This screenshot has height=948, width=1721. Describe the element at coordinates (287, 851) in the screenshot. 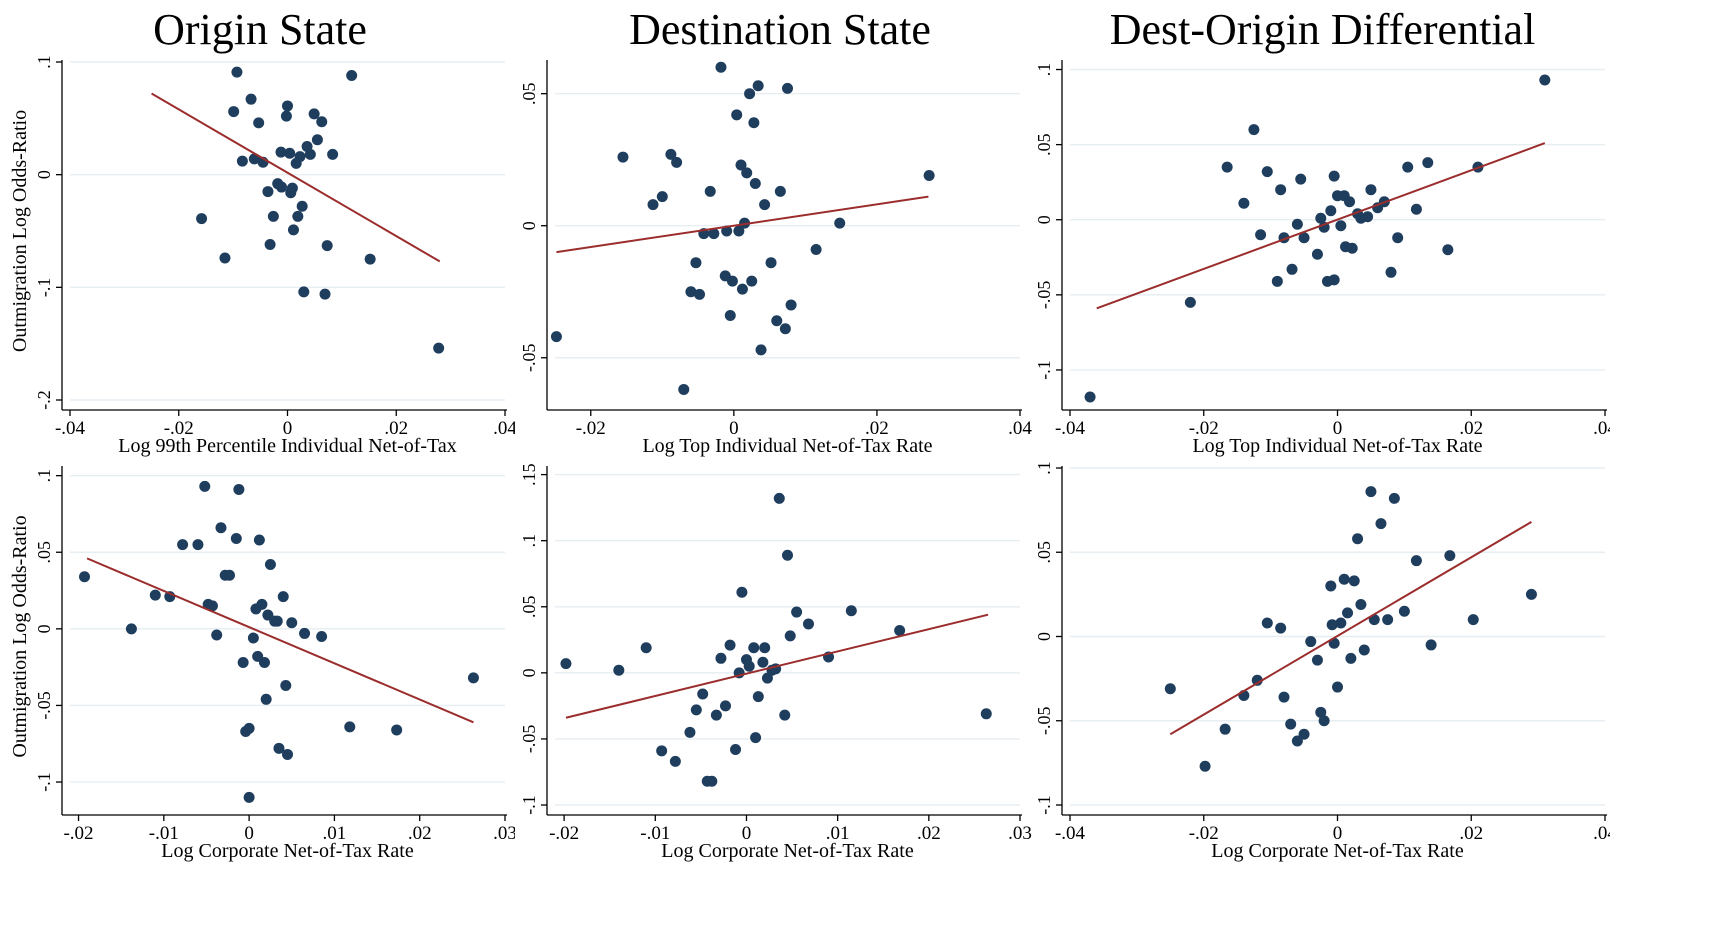

I see `x-axis-label: Log Corporate Net-of-Tax Rate` at that location.